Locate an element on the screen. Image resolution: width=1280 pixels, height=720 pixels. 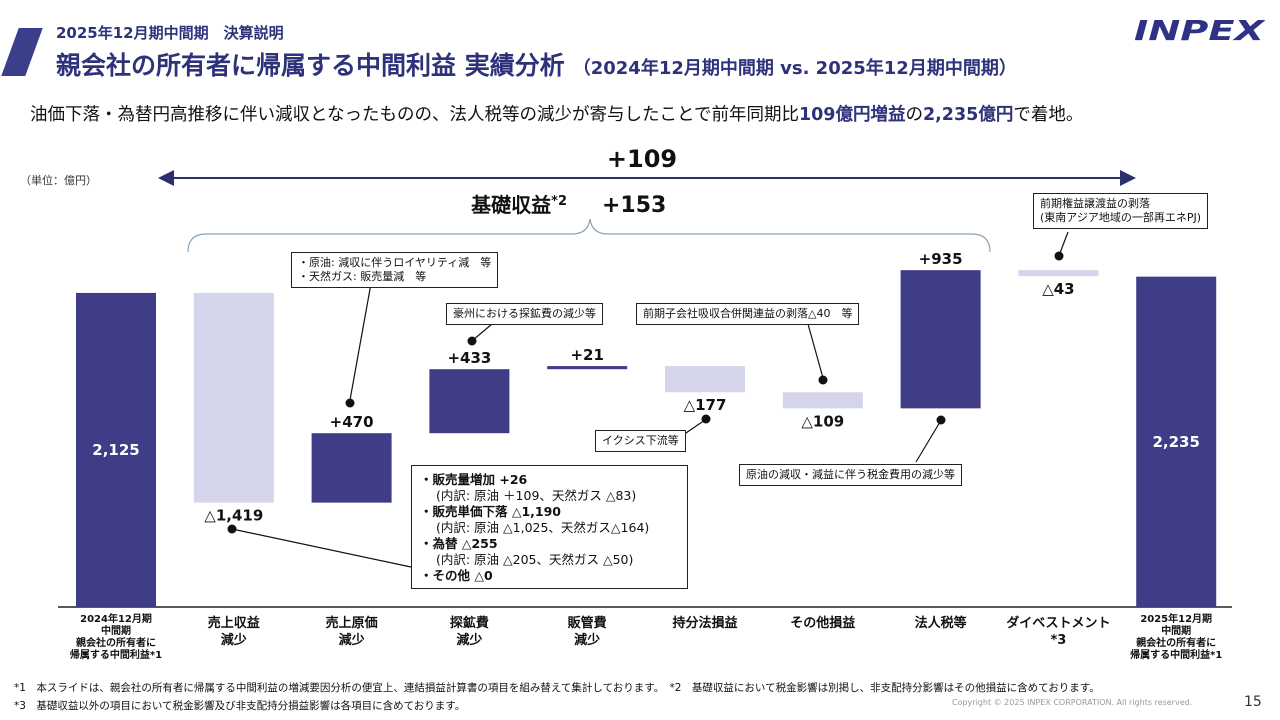
note-other: 前期子会社吸収合併関連益の剥落△40 等 is located at coordinates (748, 314).